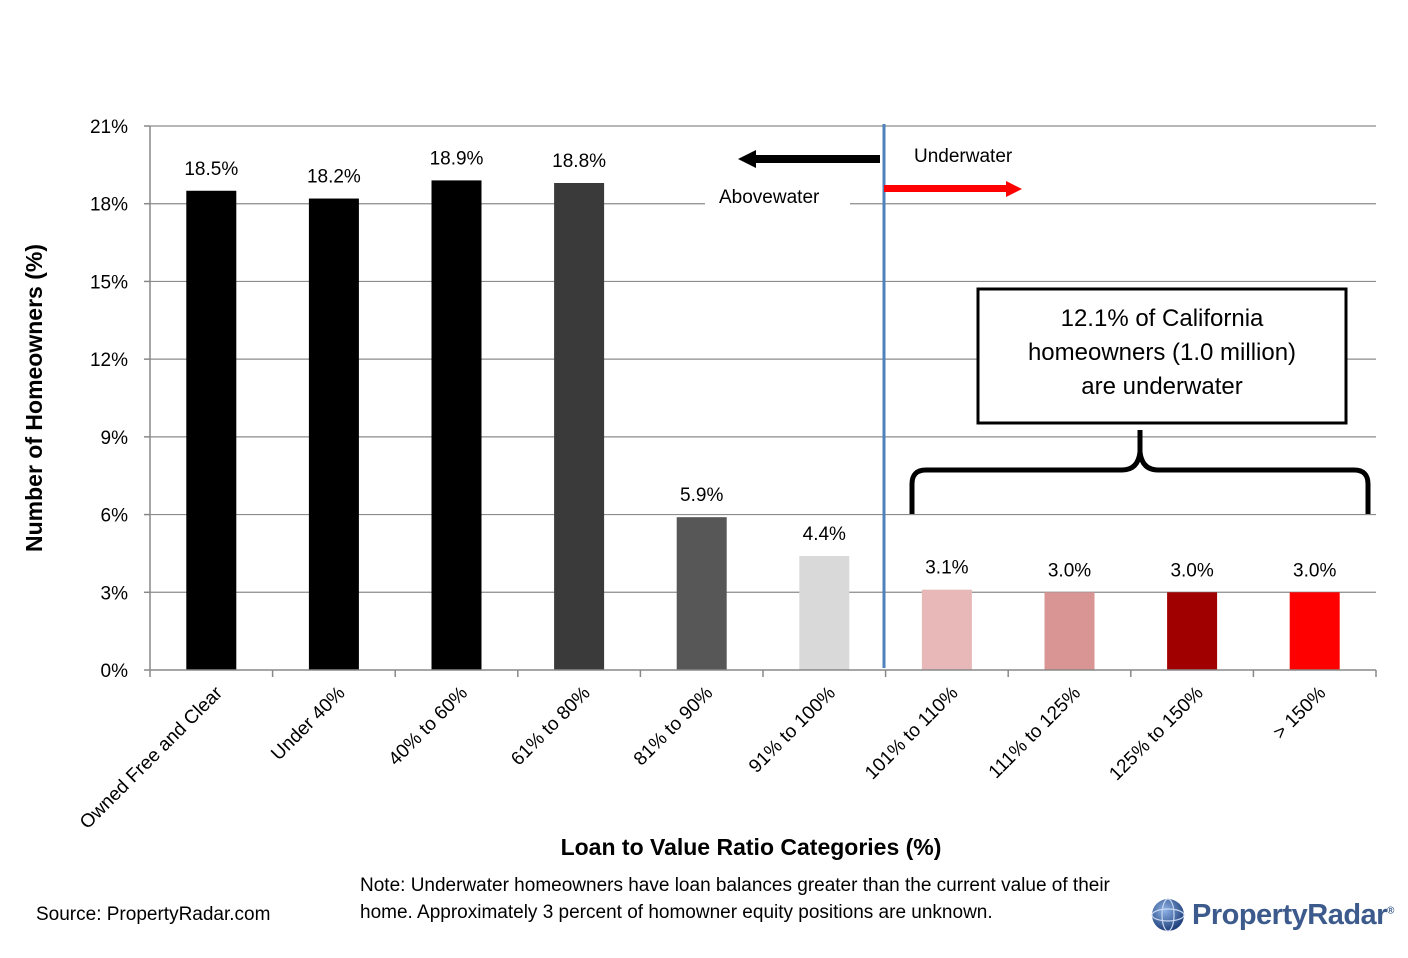 This screenshot has width=1408, height=958. What do you see at coordinates (153, 914) in the screenshot?
I see `source-note: Source: PropertyRadar.com` at bounding box center [153, 914].